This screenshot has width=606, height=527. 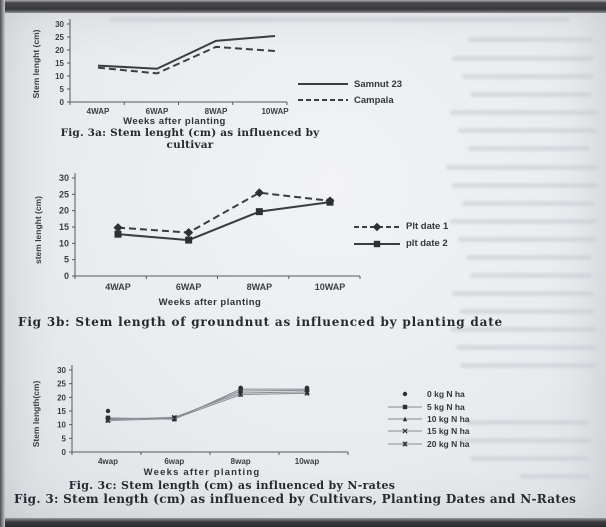 I want to click on legend-label: 10 kg N ha, so click(x=448, y=418).